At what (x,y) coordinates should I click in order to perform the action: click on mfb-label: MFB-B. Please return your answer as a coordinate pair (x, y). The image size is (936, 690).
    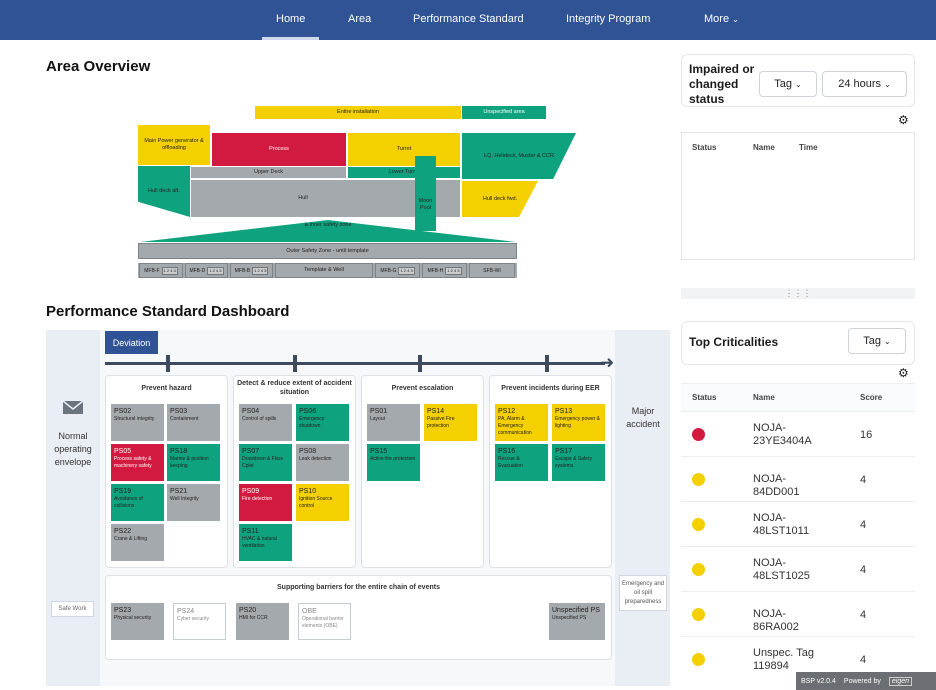
    Looking at the image, I should click on (242, 270).